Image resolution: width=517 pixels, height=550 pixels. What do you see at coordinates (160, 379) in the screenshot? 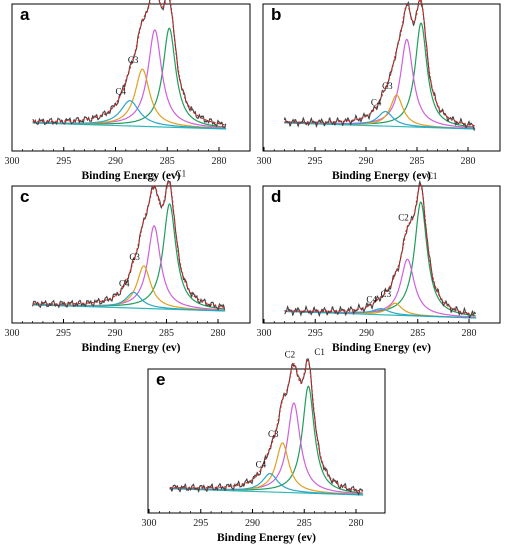
I see `panel-label: e` at bounding box center [160, 379].